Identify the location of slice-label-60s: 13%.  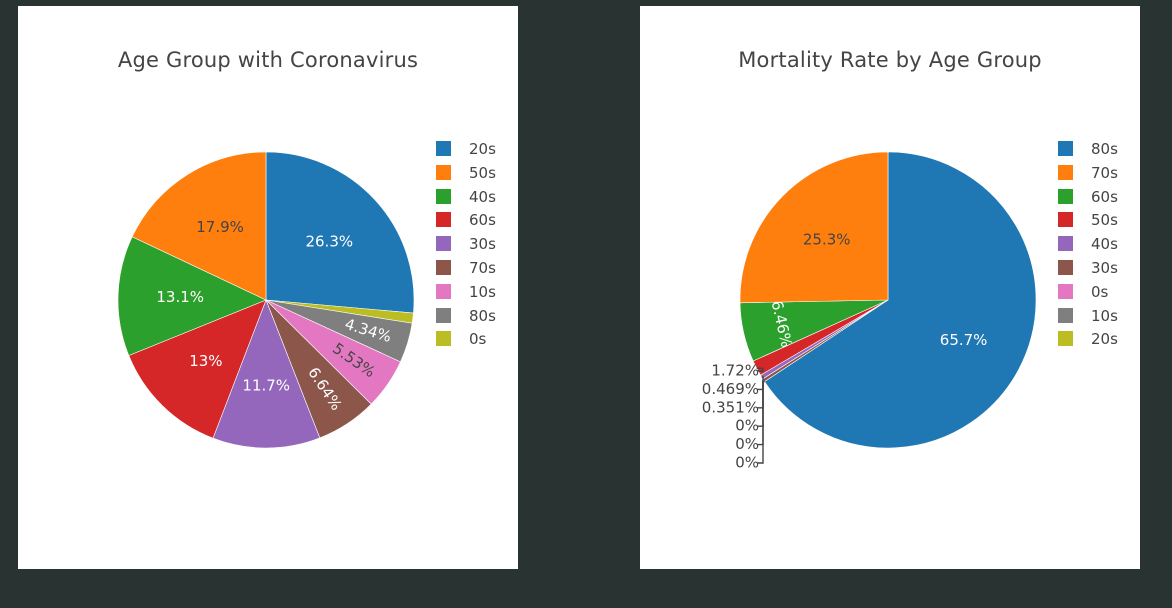
(205, 361).